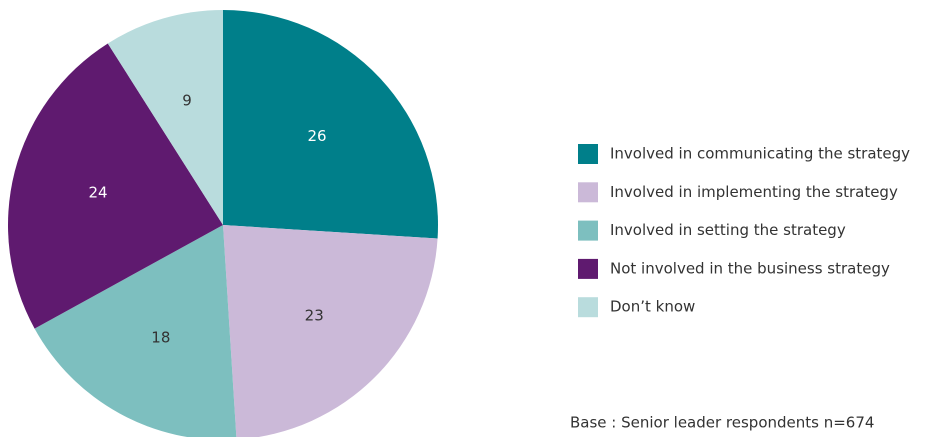  I want to click on legend-label: Not involved in the business strategy, so click(750, 268).